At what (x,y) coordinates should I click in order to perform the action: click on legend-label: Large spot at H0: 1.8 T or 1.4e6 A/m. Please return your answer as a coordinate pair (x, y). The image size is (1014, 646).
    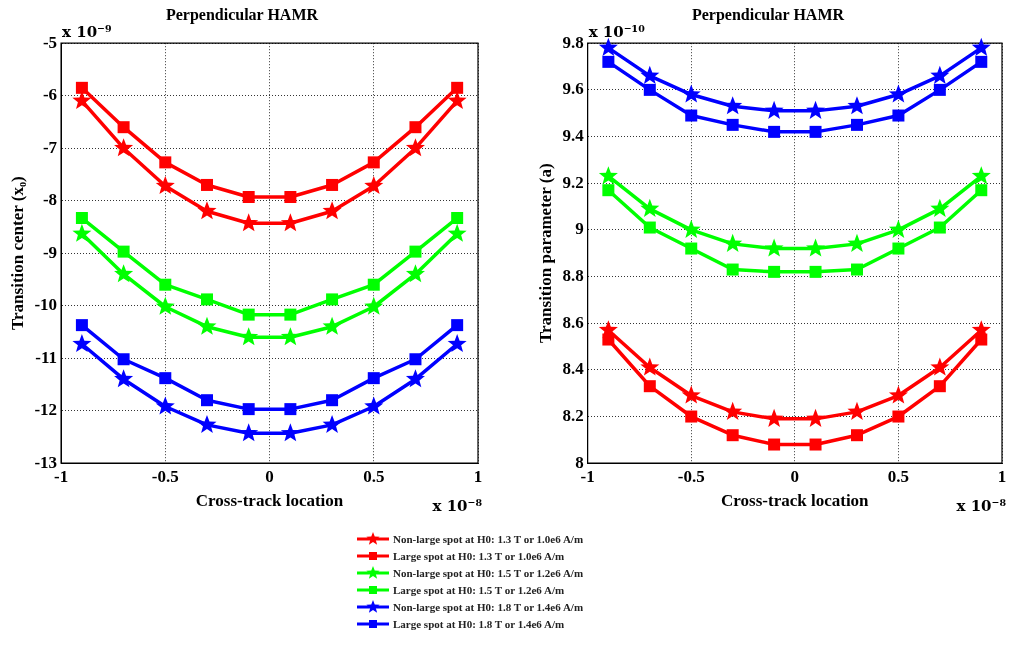
    Looking at the image, I should click on (479, 623).